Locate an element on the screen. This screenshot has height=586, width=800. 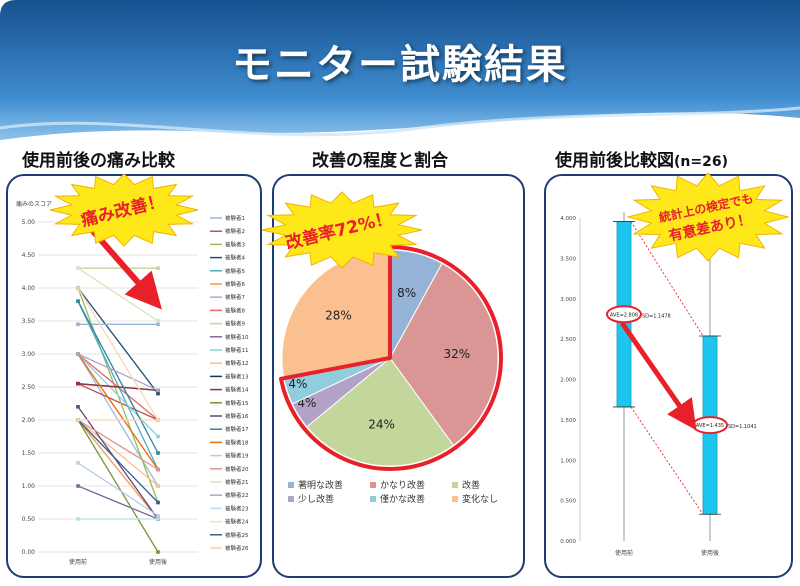
pie-data-label: 4% is located at coordinates (297, 384).